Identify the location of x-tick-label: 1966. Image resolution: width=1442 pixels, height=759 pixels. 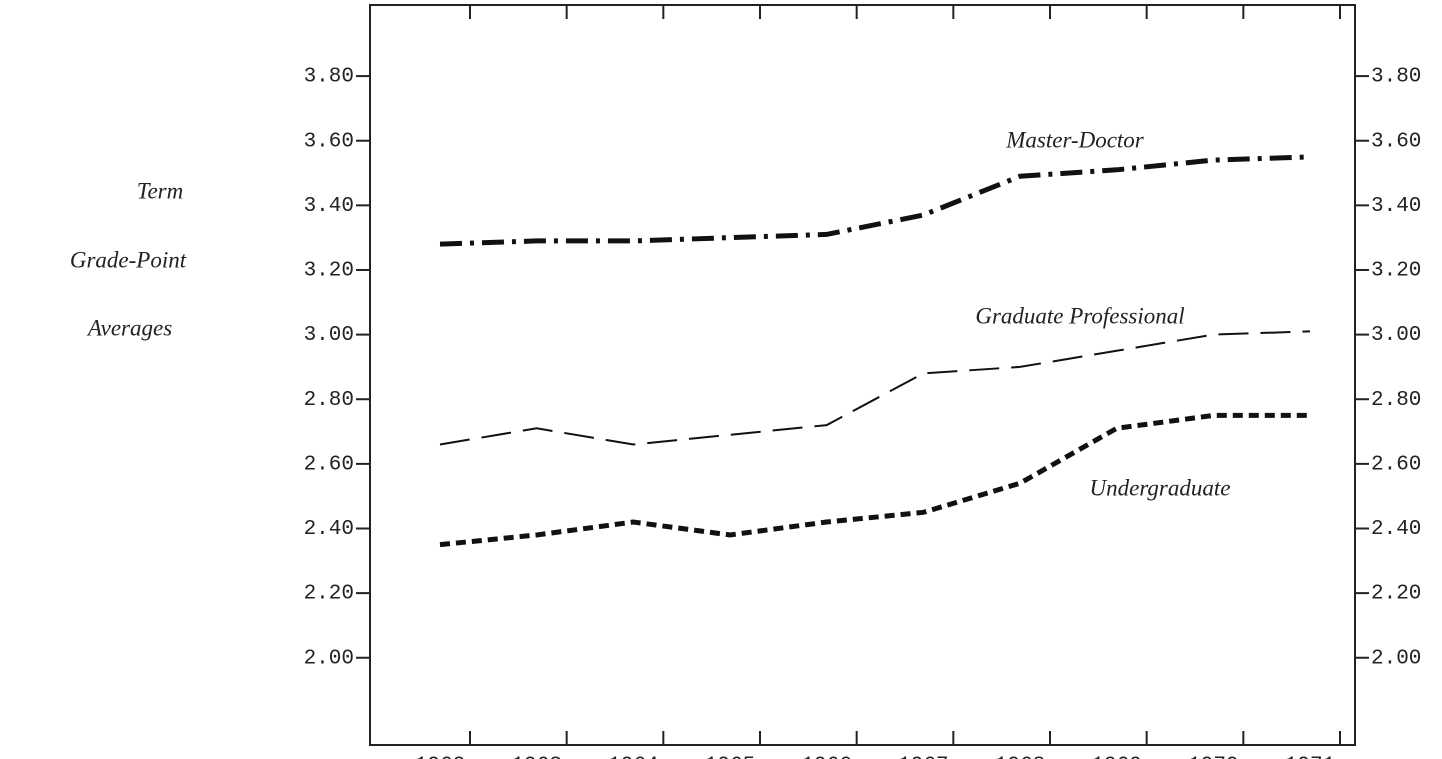
(826, 757).